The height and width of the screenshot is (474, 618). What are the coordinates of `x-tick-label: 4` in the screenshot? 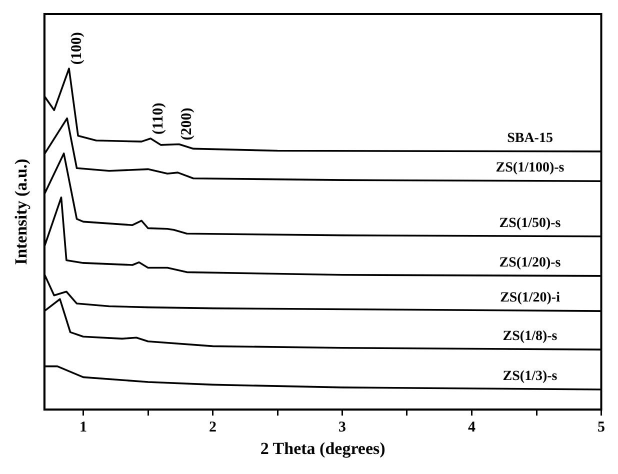 It's located at (472, 427).